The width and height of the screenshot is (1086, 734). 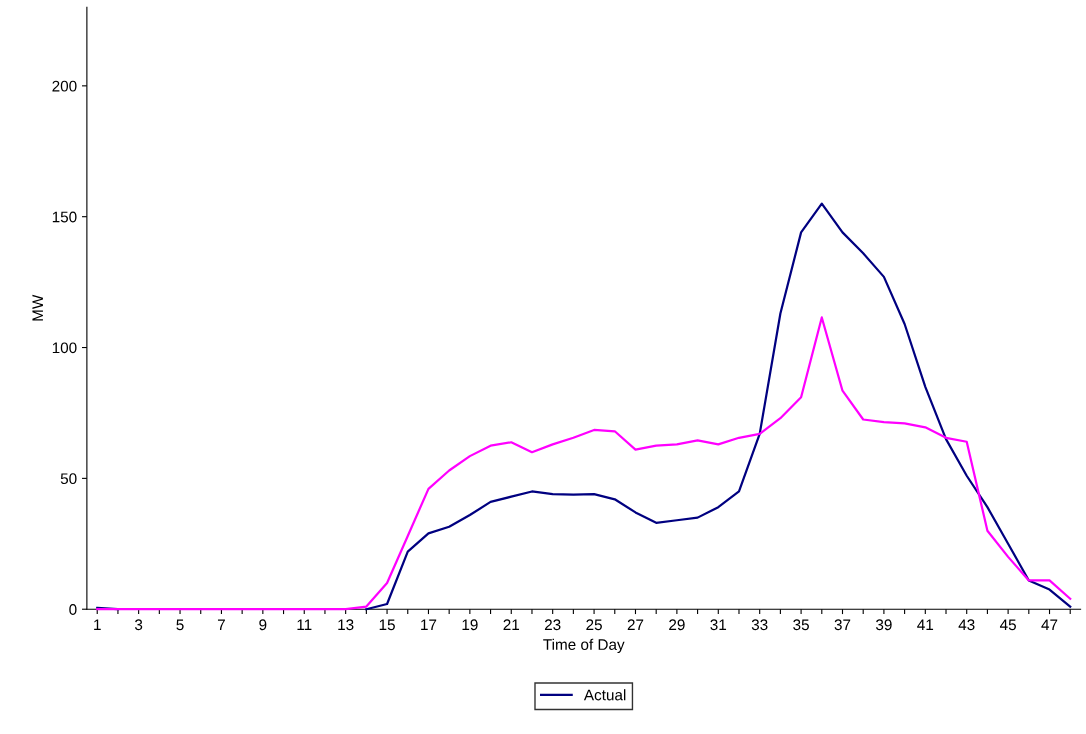 I want to click on x-tick-label: 9, so click(x=263, y=625).